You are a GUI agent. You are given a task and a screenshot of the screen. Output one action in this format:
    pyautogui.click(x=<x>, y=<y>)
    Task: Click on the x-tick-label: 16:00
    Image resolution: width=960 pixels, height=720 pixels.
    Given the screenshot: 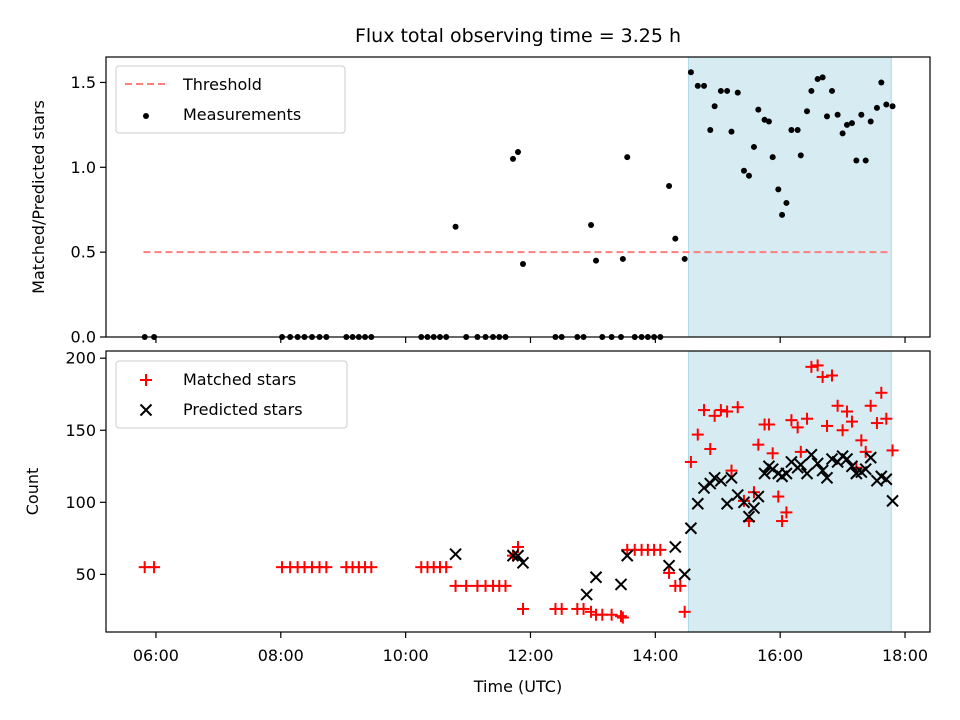 What is the action you would take?
    pyautogui.click(x=780, y=655)
    